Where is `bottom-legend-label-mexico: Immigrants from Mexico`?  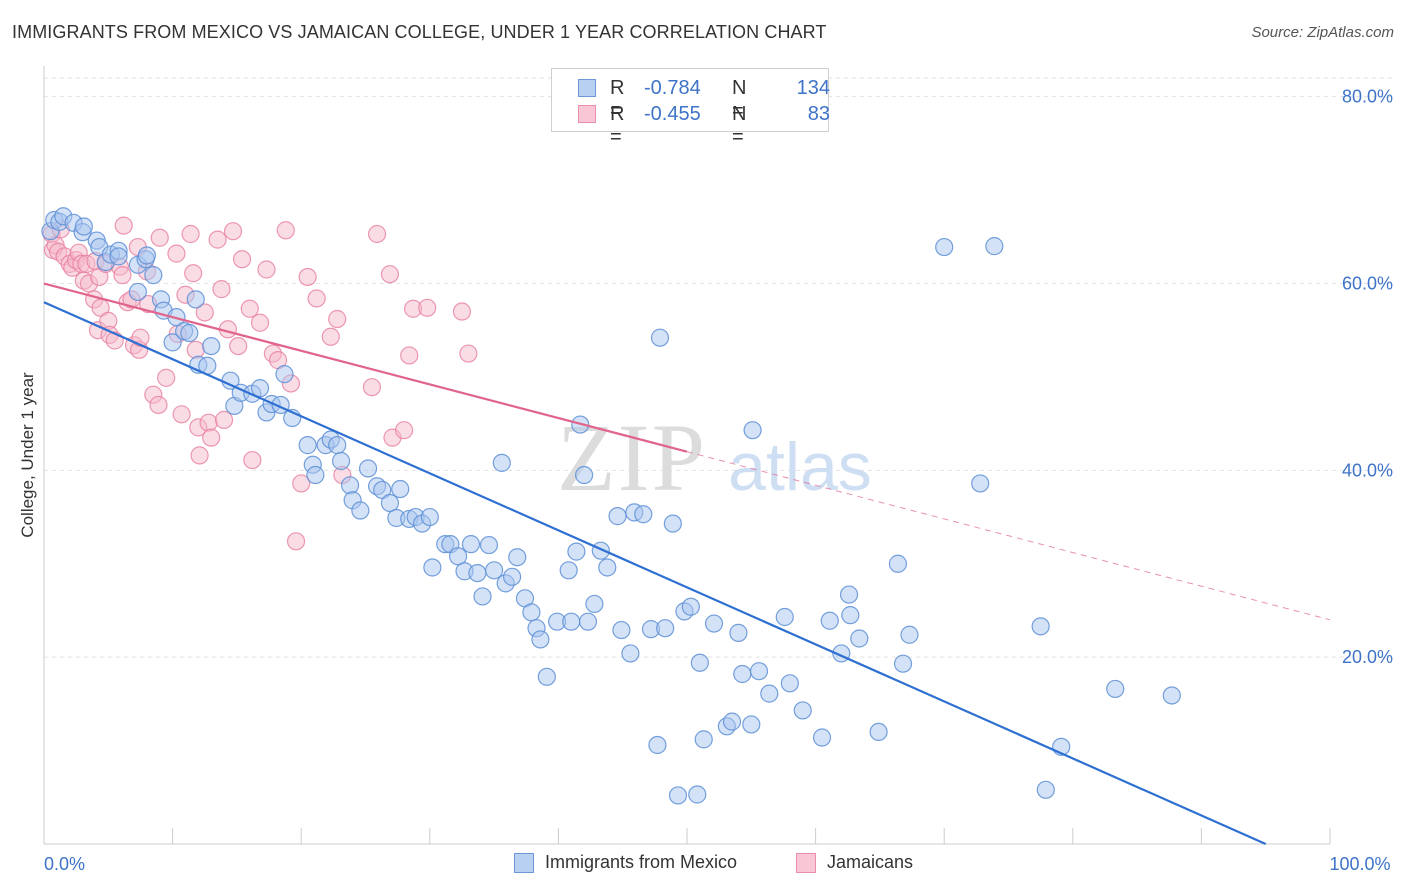 bottom-legend-label-mexico: Immigrants from Mexico is located at coordinates (641, 862).